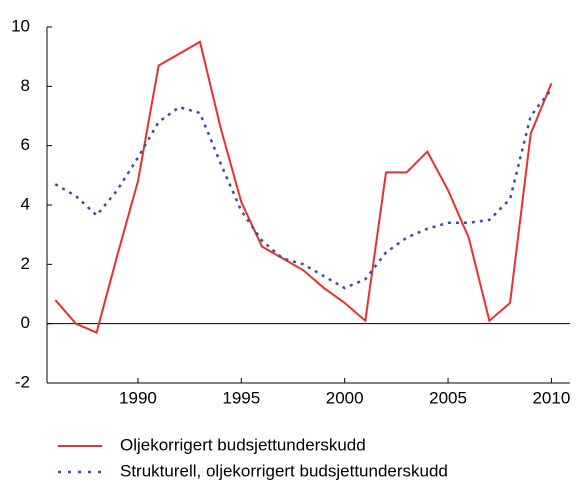 This screenshot has width=584, height=490. What do you see at coordinates (20, 25) in the screenshot?
I see `y-tick-label: 10` at bounding box center [20, 25].